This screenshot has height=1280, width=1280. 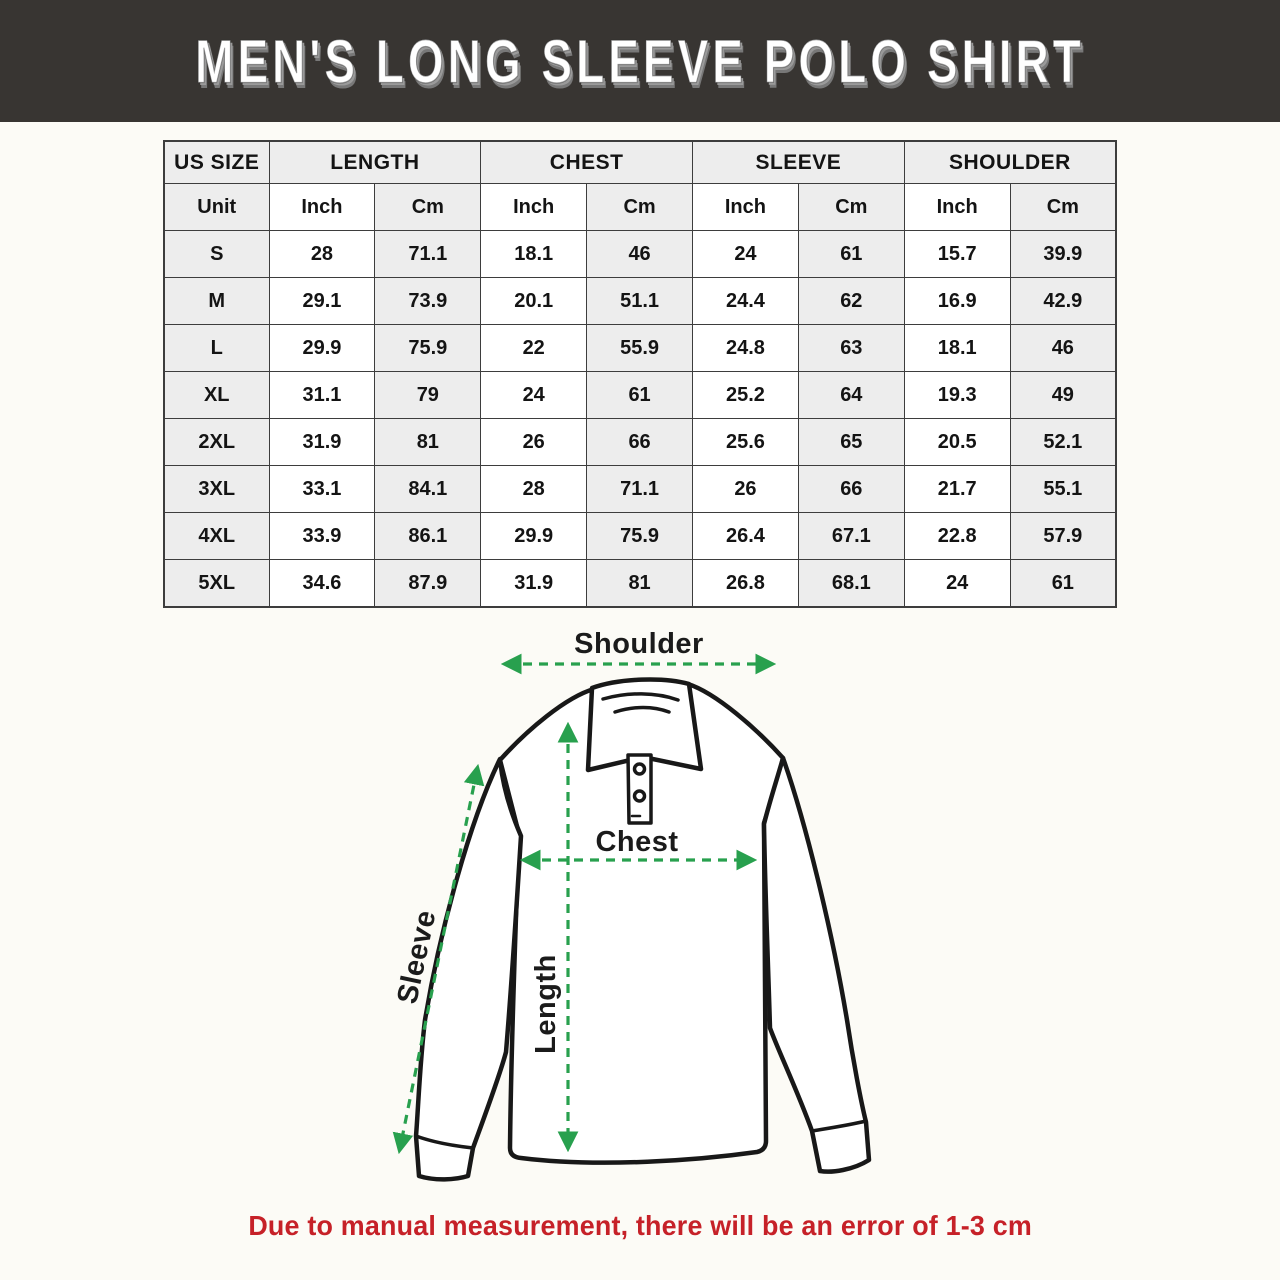 I want to click on table-row: XL 31.1 79 24 61 25.2 64 19.3 49, so click(x=640, y=395).